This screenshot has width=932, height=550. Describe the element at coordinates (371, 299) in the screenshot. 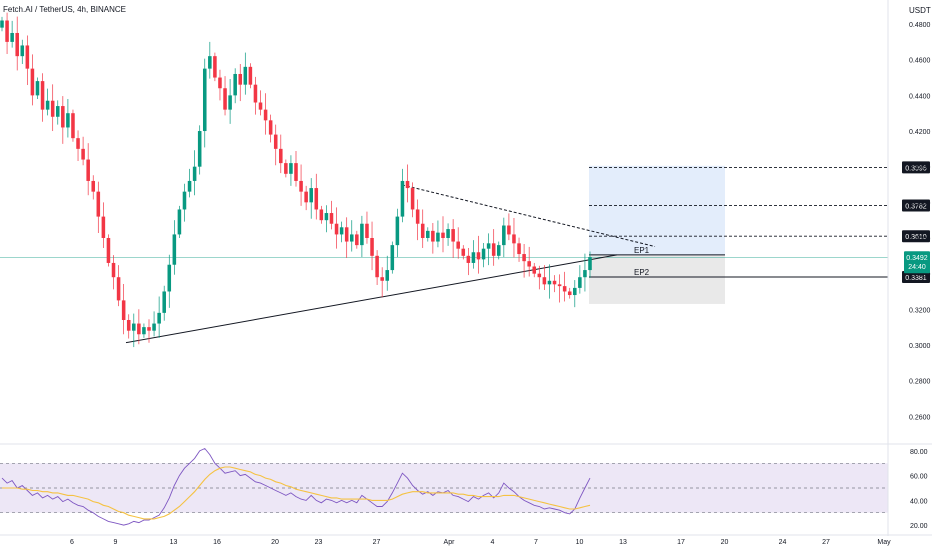

I see `support-trendline` at that location.